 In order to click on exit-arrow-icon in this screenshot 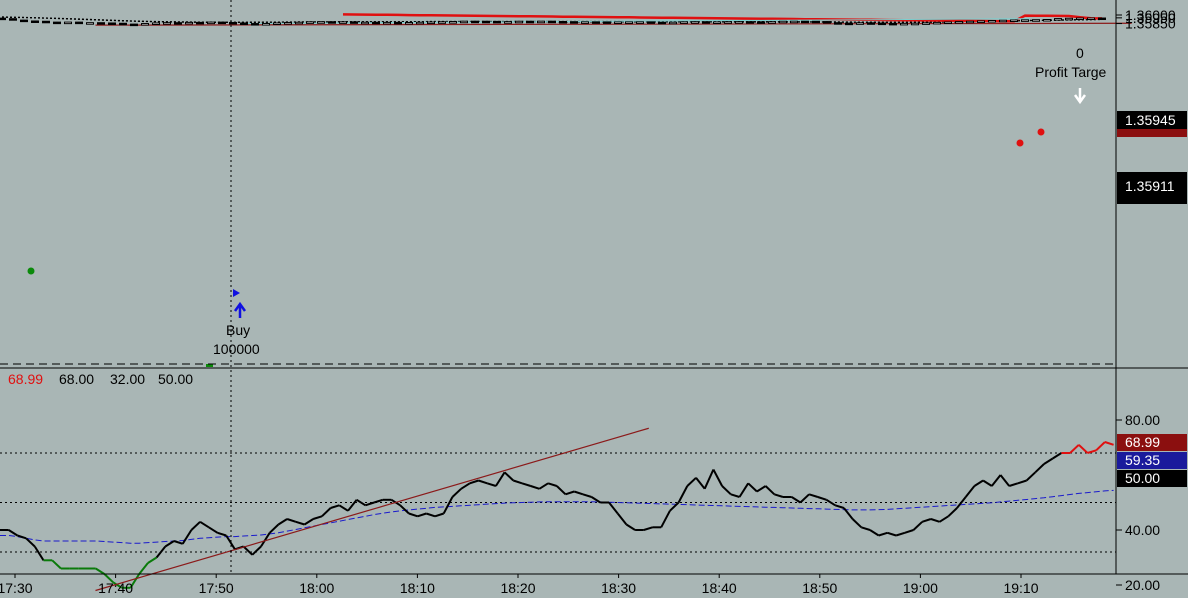, I will do `click(1080, 96)`.